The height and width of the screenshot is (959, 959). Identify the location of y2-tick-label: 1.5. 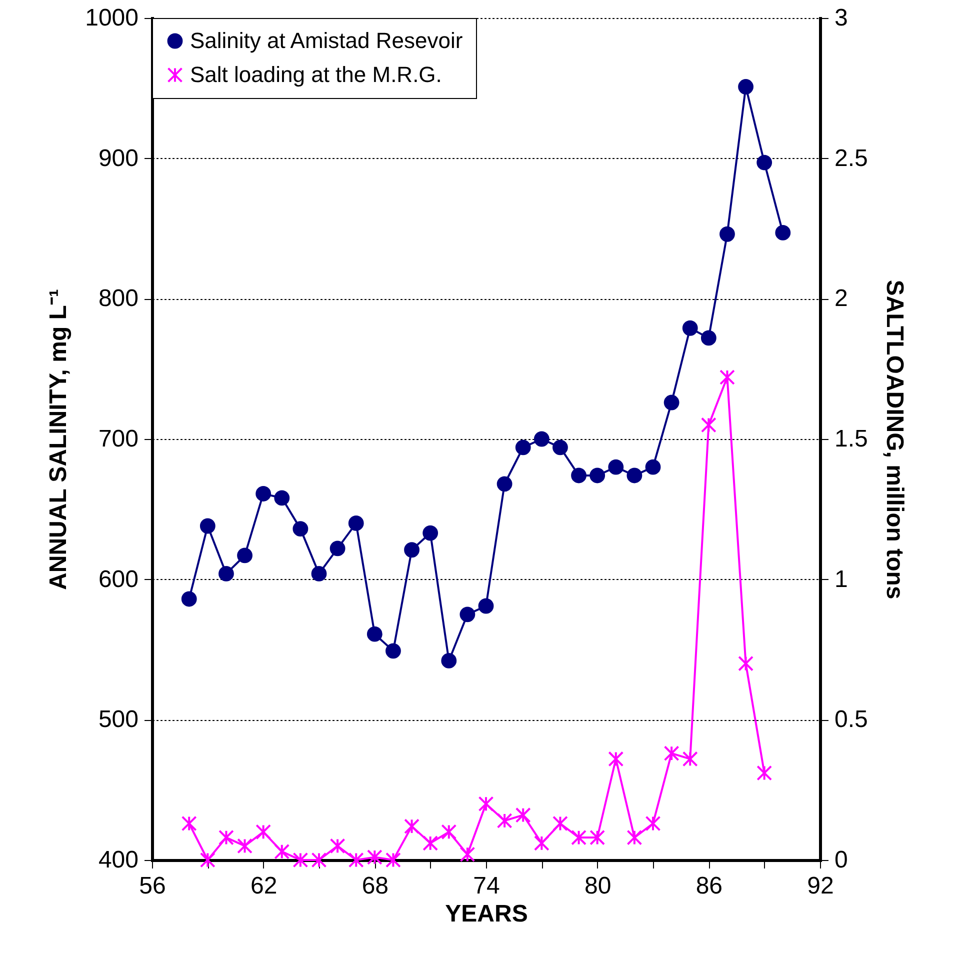
(851, 439).